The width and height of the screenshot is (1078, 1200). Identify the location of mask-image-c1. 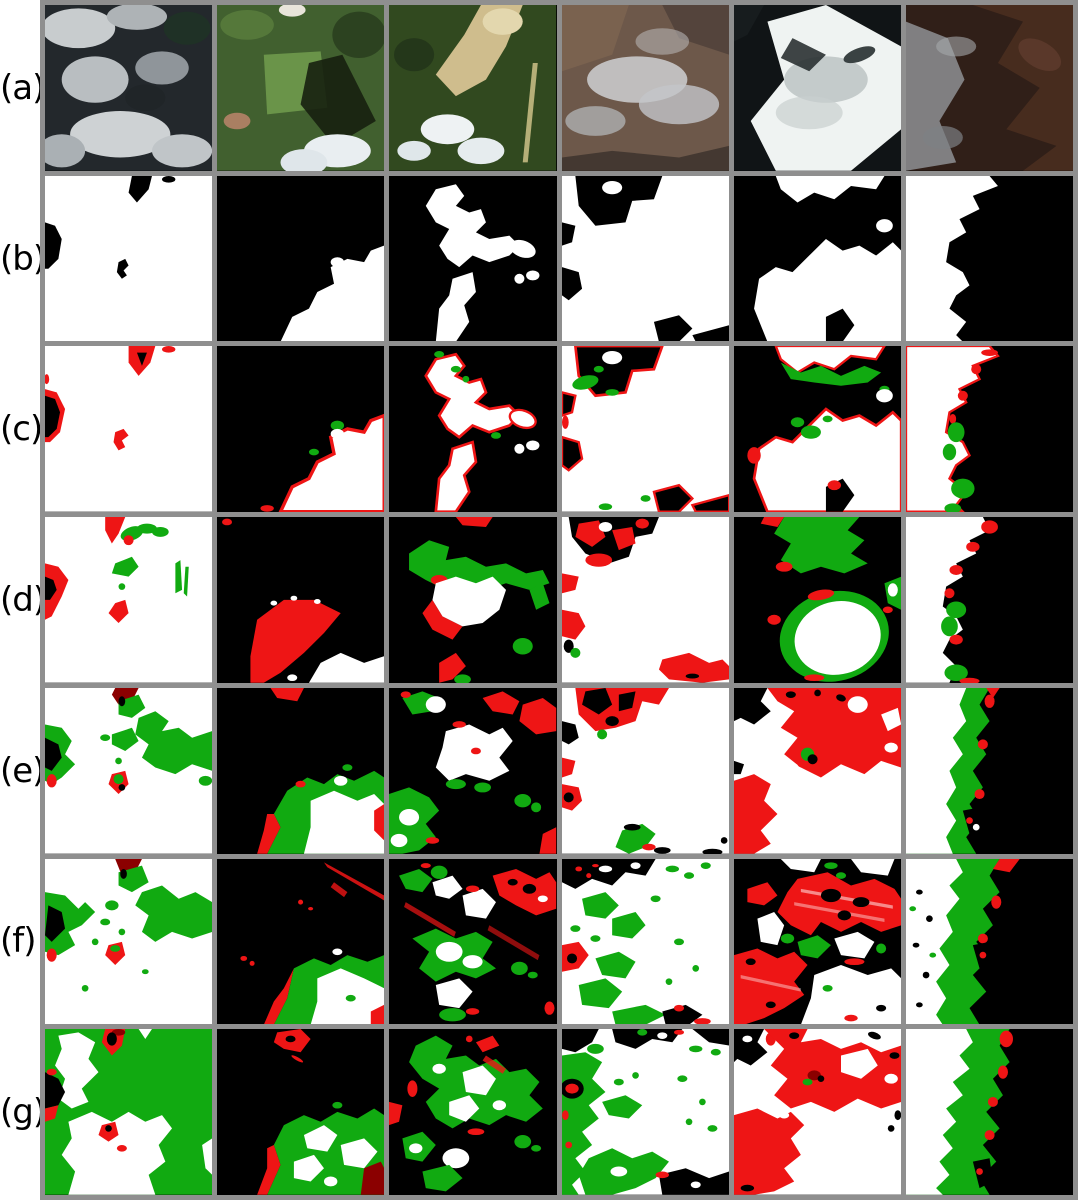
(129, 429).